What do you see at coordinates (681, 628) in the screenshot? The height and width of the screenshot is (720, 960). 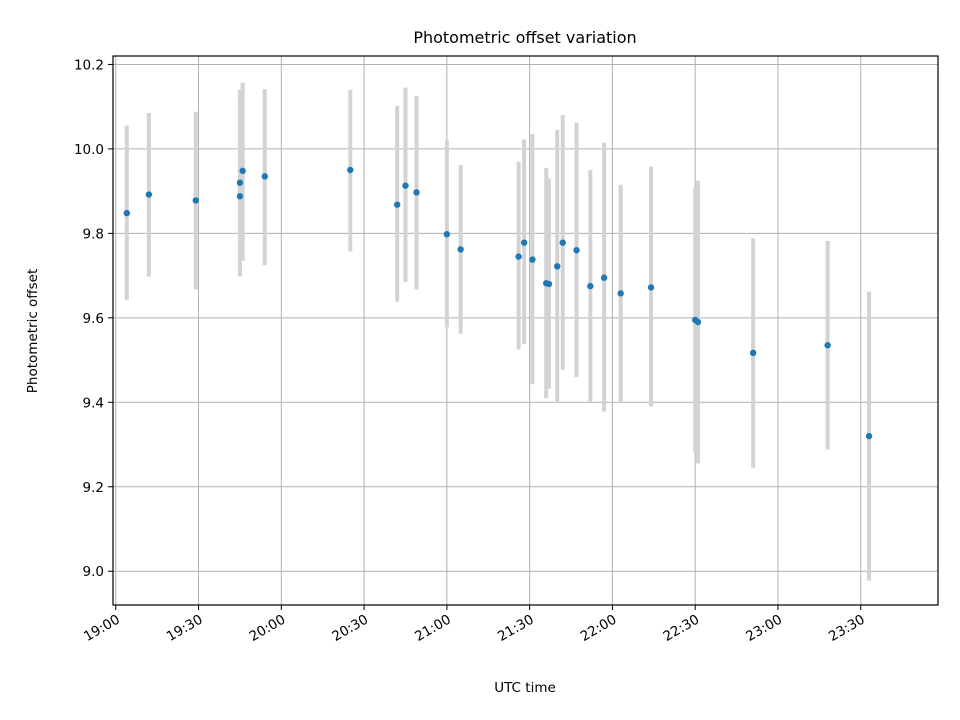 I see `x-tick-label: 22:30` at bounding box center [681, 628].